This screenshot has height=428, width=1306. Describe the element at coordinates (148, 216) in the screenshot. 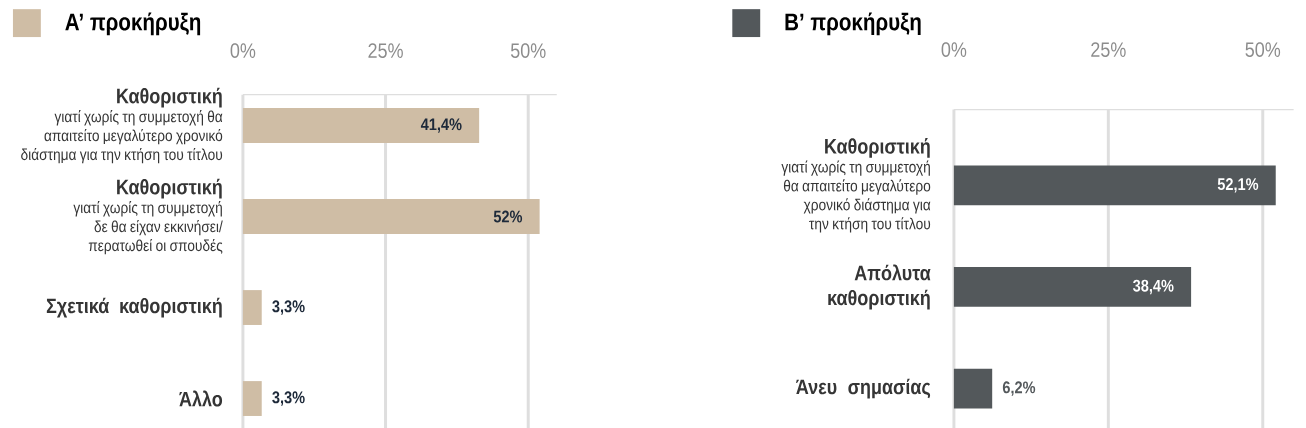

I see `y-tick-label: Καθοριστική γιατί χωρίς τη συμμετοχή δε θα είχαν εκκινήσει/ περατωθεί οι σπουδές` at that location.